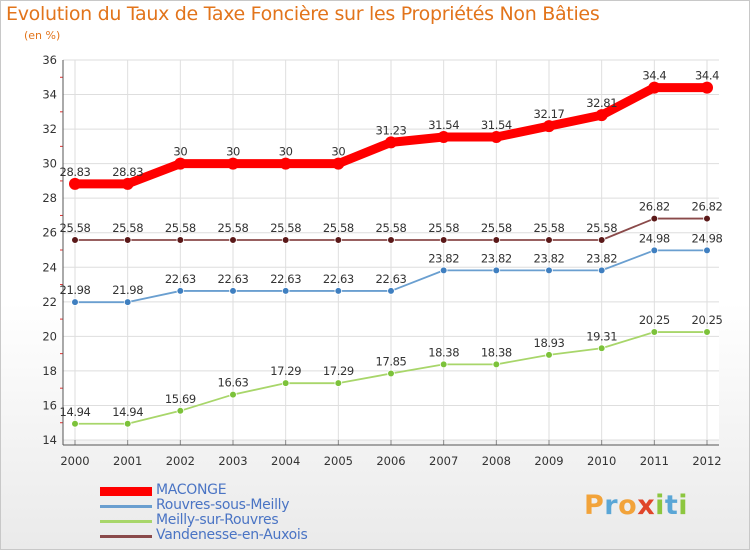 The width and height of the screenshot is (750, 550). Describe the element at coordinates (223, 505) in the screenshot. I see `legend-label: Rouvres-sous-Meilly` at that location.